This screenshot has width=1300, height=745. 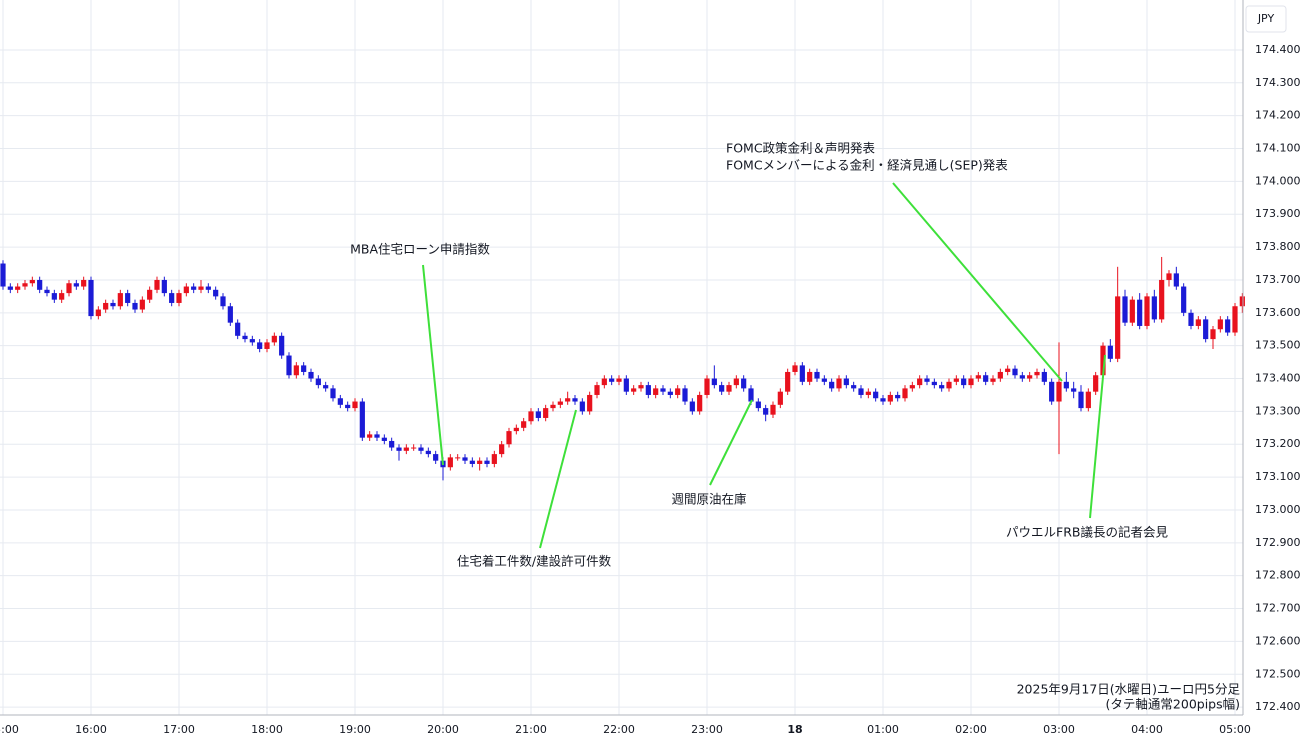 What do you see at coordinates (1277, 476) in the screenshot?
I see `y-tick-label: 173.100` at bounding box center [1277, 476].